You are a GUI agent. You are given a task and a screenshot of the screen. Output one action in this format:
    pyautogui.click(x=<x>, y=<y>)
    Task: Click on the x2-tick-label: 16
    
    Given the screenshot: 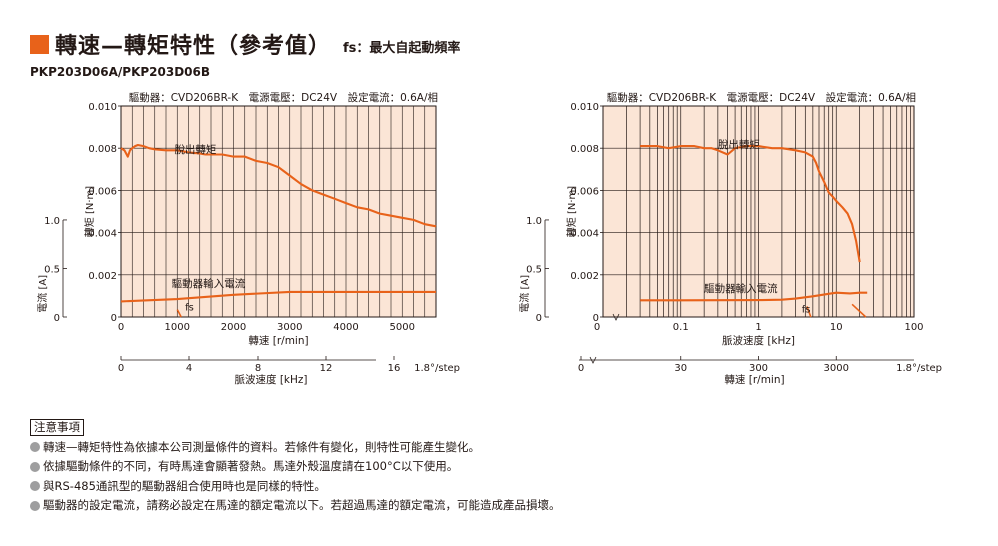 What is the action you would take?
    pyautogui.click(x=394, y=368)
    